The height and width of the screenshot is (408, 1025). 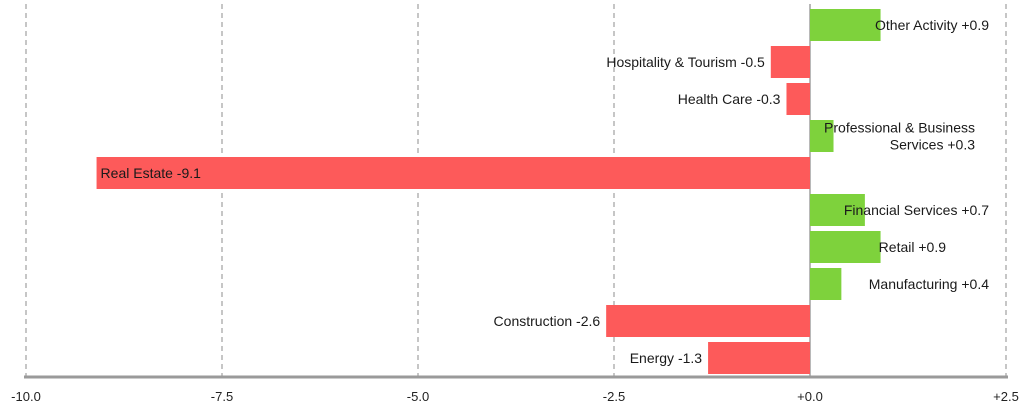 I want to click on x-tick-label: -2.5, so click(x=614, y=396).